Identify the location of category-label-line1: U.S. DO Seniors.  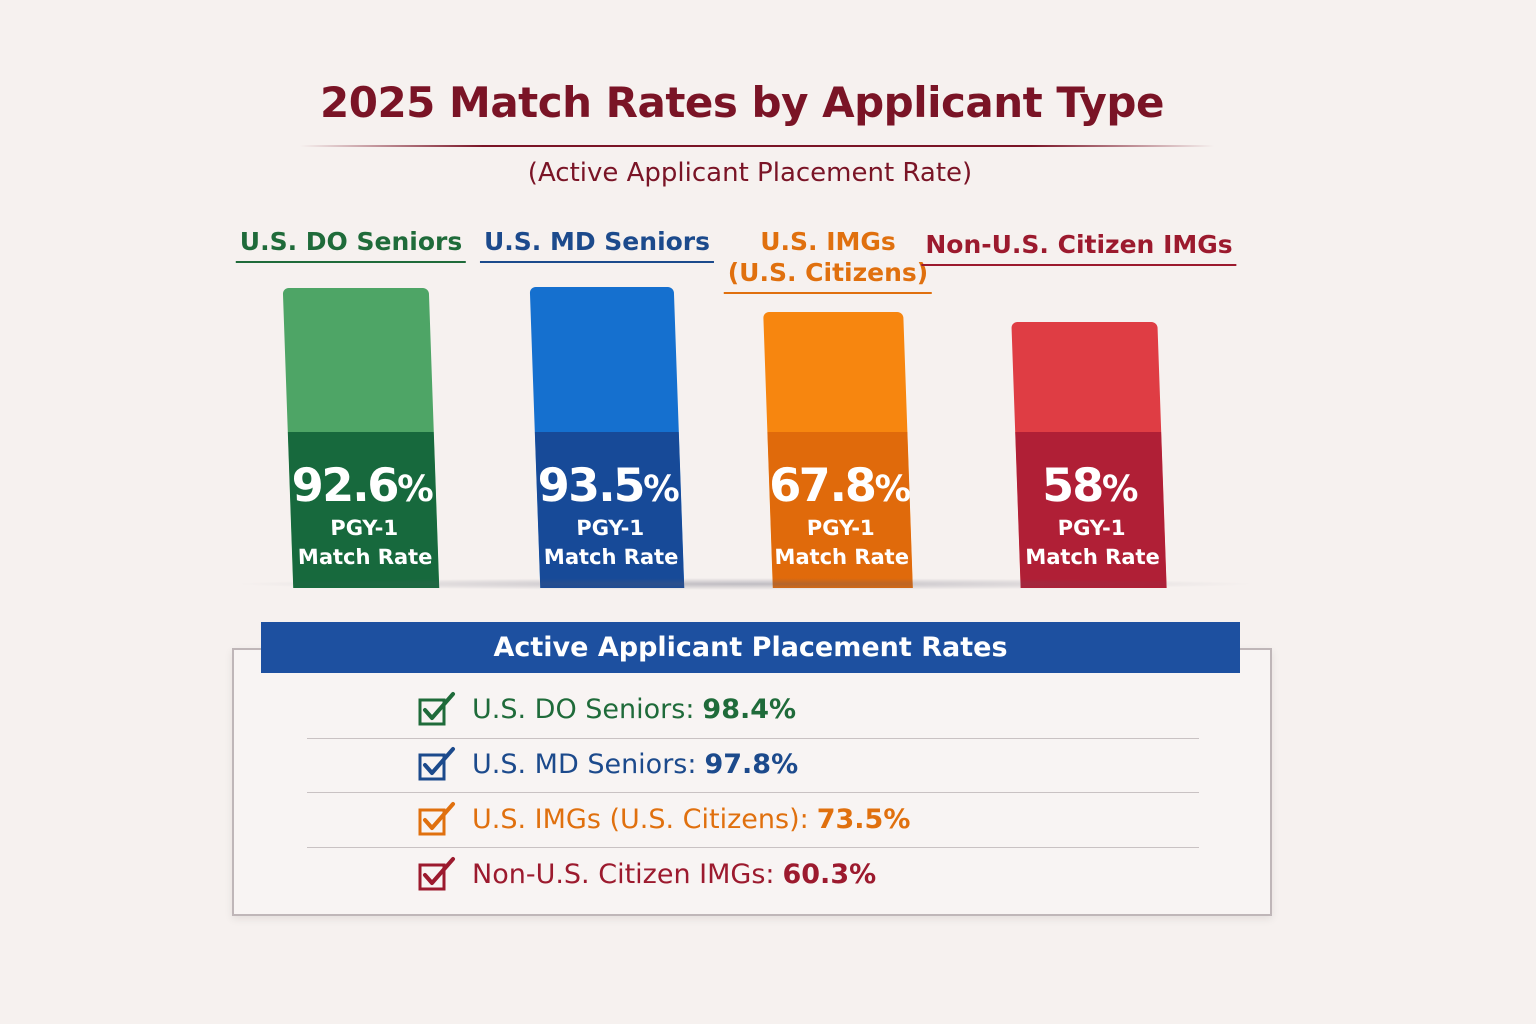
(351, 241).